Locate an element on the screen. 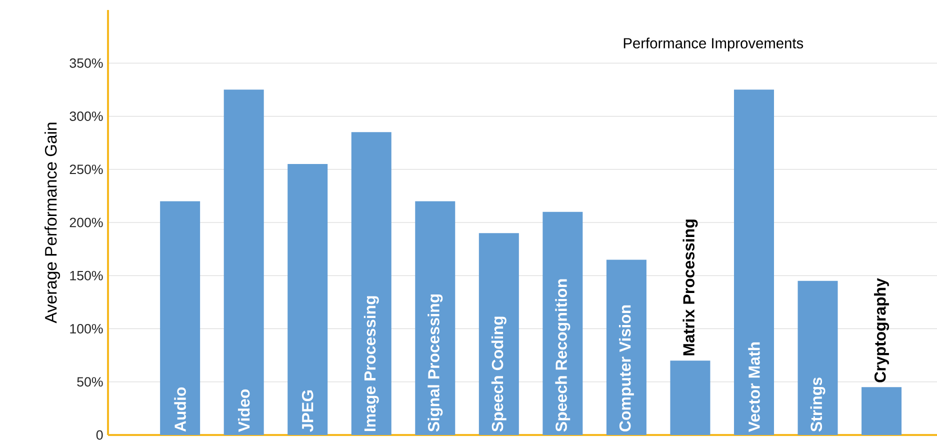  y-tick-label: 0 is located at coordinates (99, 435).